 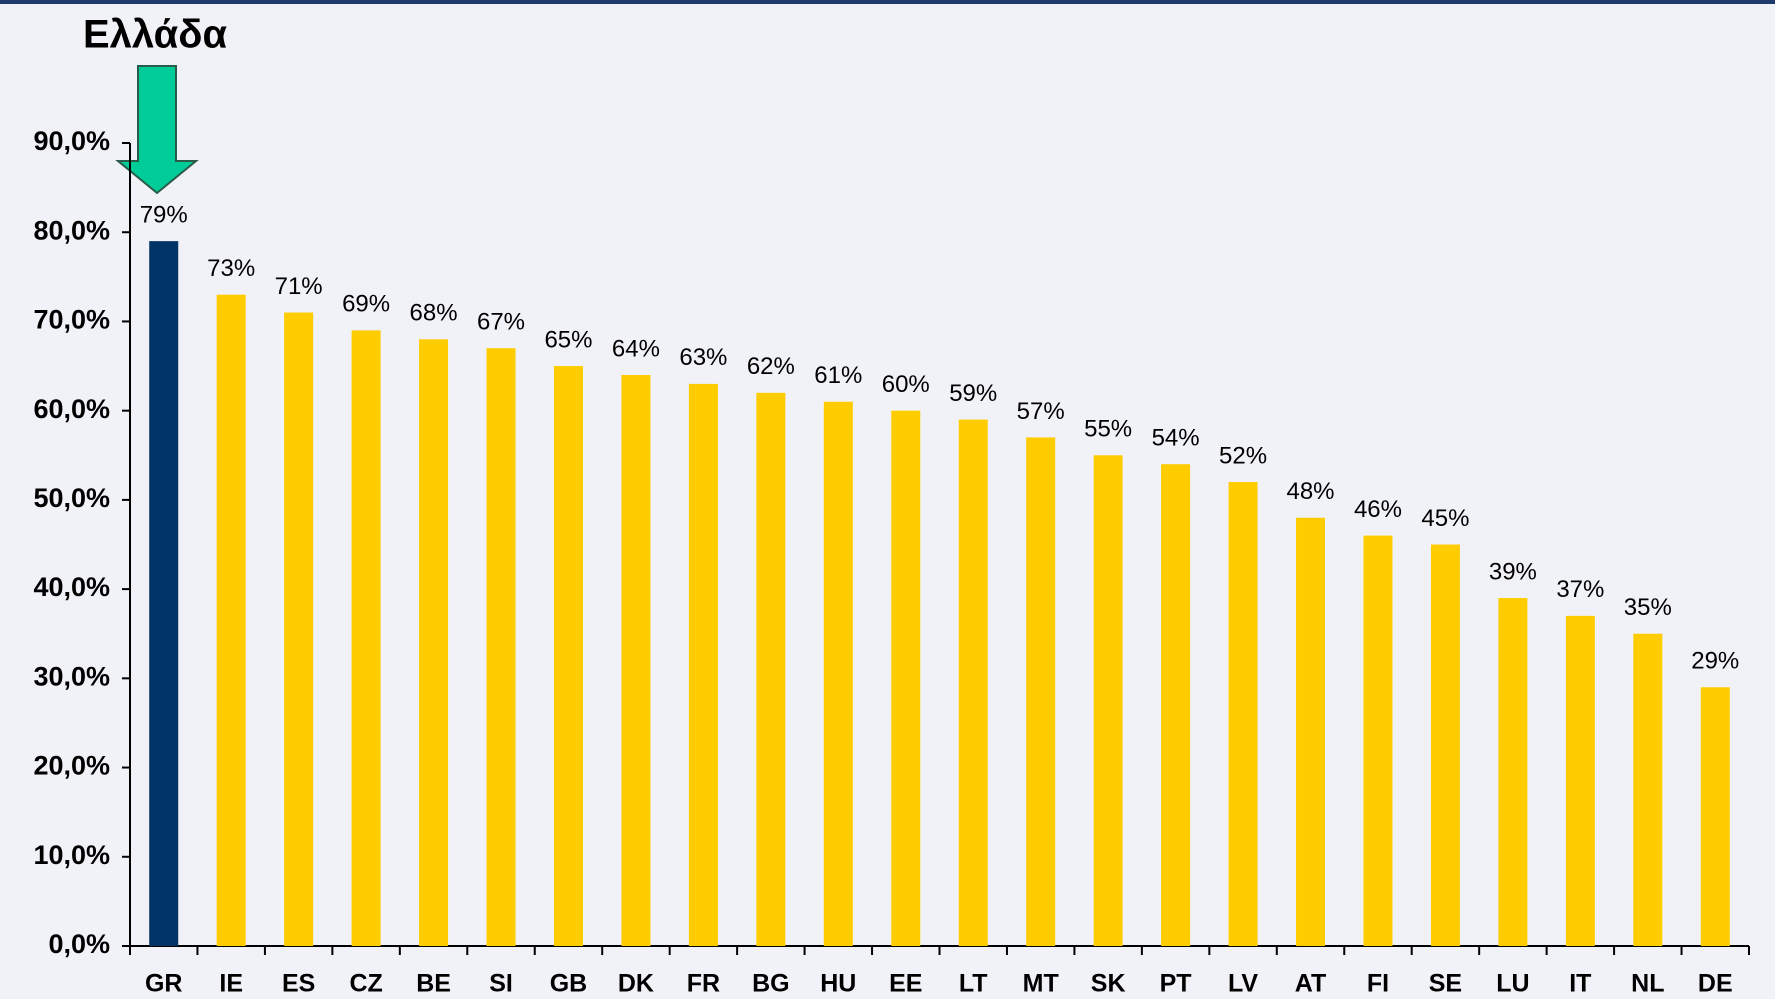 I want to click on y-tick-label: 90,0%, so click(x=71, y=141).